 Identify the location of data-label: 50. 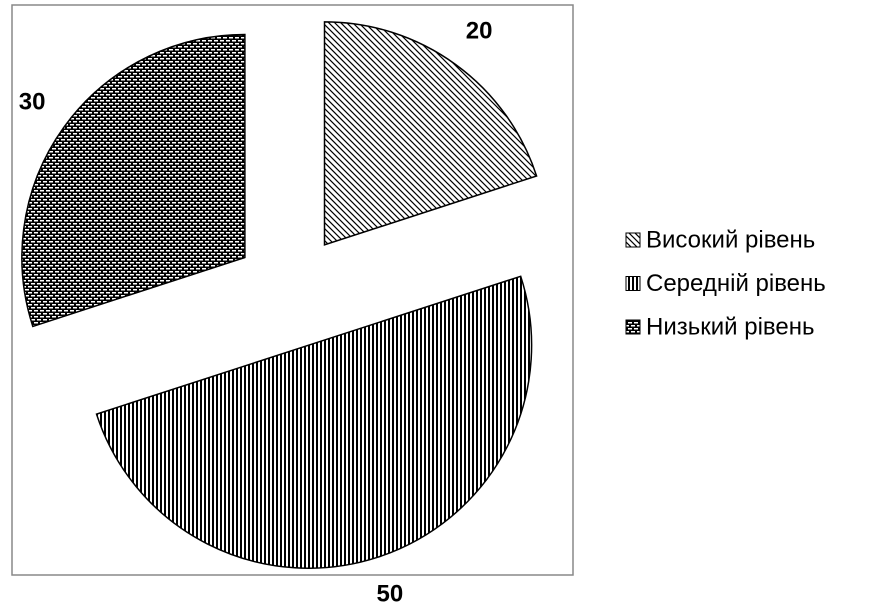
(390, 594).